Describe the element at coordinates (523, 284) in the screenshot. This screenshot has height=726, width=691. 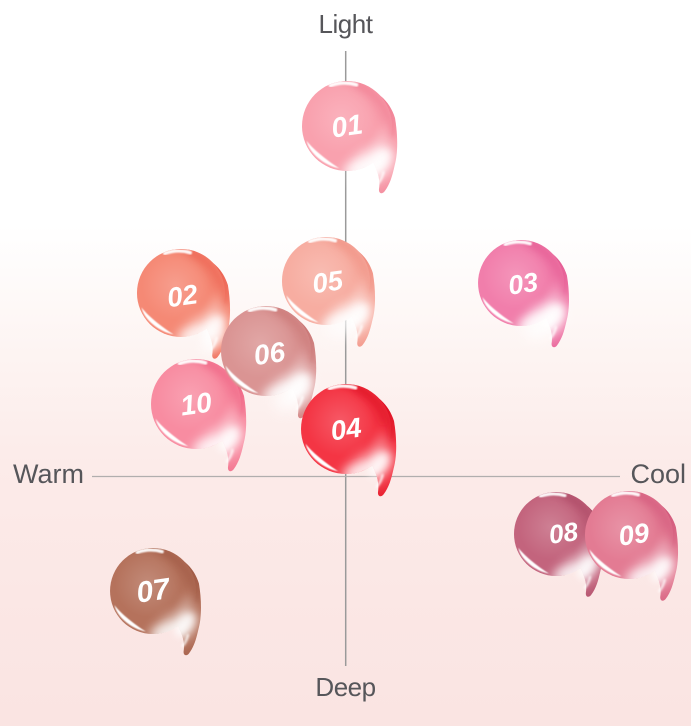
I see `svg-text: 03` at that location.